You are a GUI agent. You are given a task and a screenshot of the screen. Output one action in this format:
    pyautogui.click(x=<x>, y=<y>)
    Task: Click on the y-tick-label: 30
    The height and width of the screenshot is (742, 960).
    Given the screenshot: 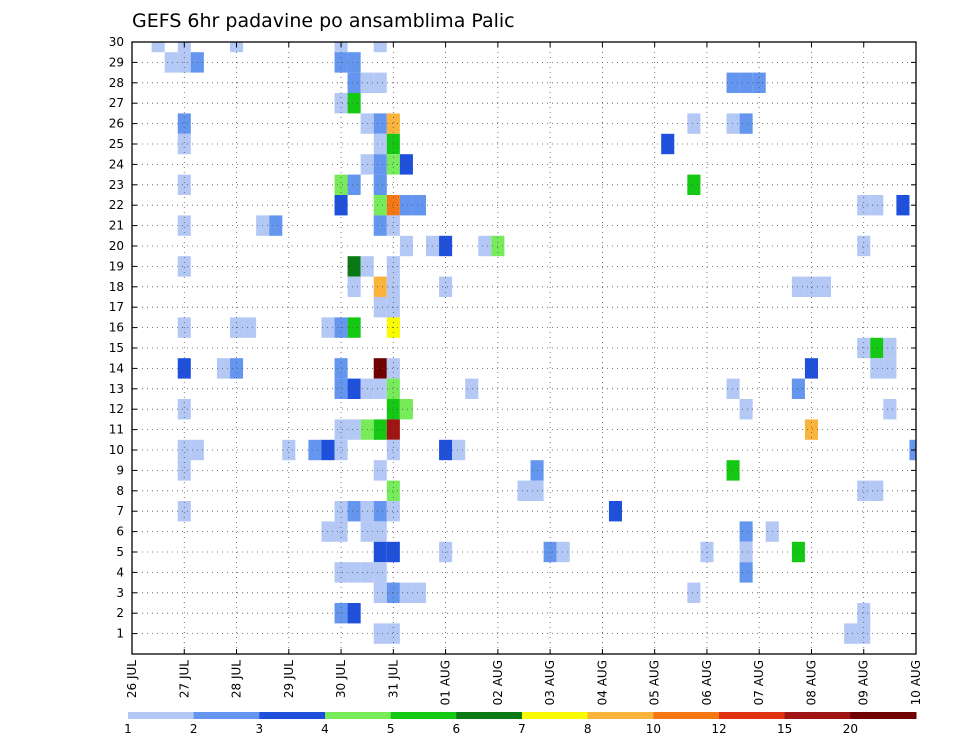 What is the action you would take?
    pyautogui.click(x=116, y=42)
    